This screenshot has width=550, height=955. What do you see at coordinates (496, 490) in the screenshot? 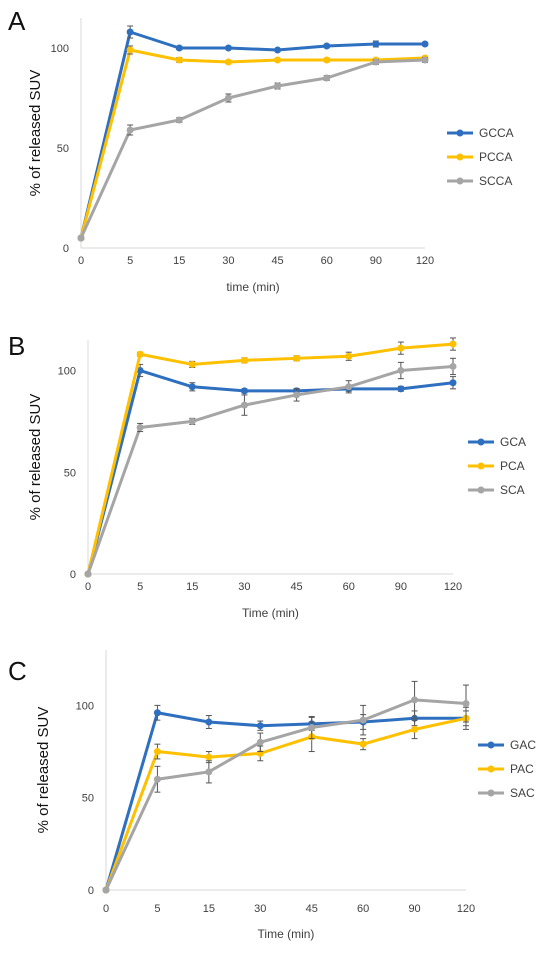
I see `legend-entry-sca: SCA` at bounding box center [496, 490].